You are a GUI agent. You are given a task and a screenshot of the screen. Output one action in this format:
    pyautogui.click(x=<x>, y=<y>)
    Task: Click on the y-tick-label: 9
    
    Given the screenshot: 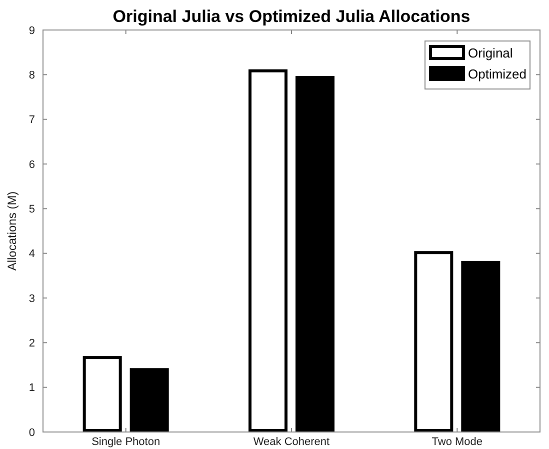 What is the action you would take?
    pyautogui.click(x=31, y=30)
    